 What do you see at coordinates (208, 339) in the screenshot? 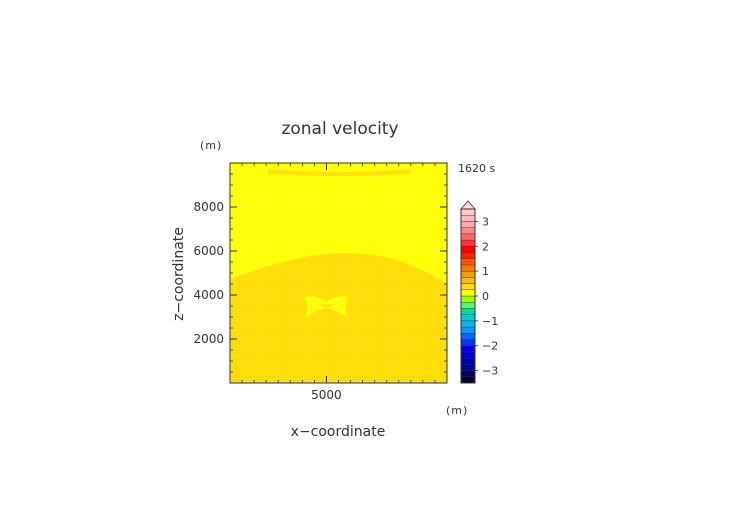
I see `y-tick-label: 2000` at bounding box center [208, 339].